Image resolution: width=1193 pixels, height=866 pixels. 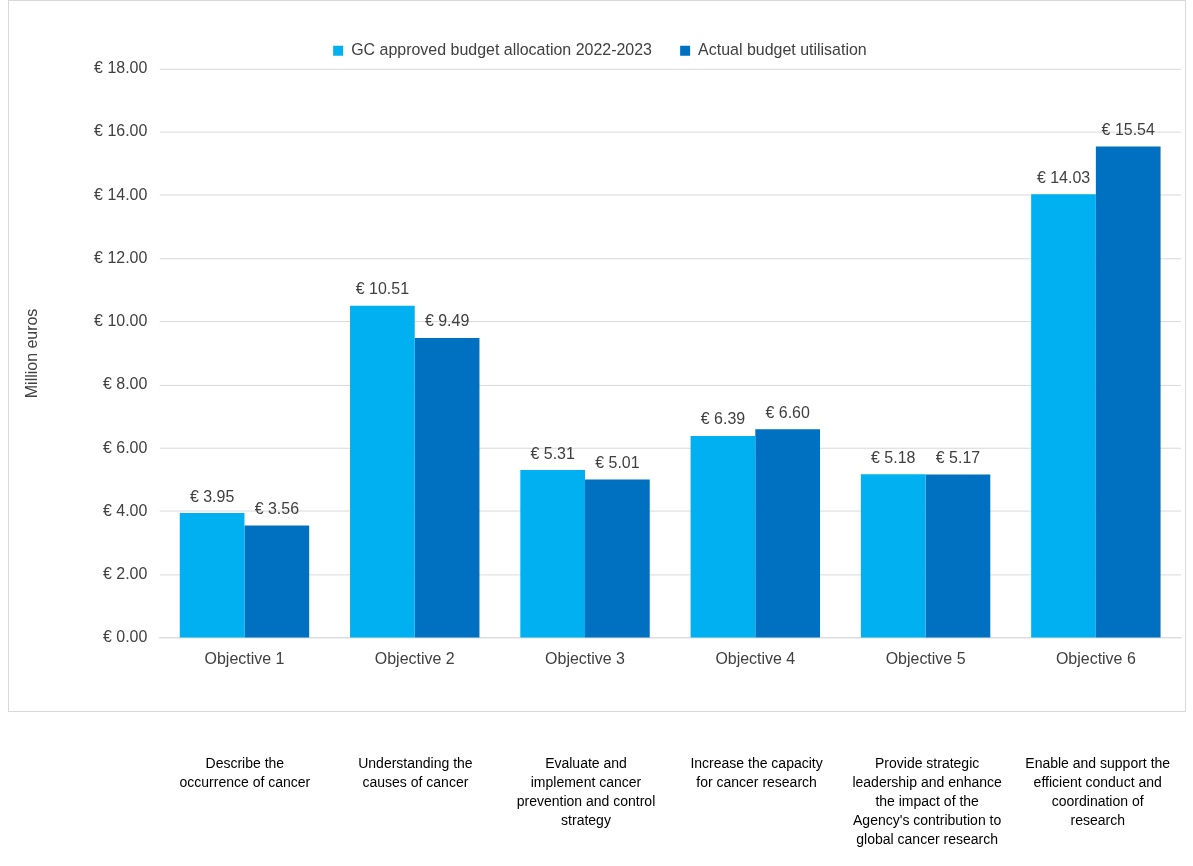 I want to click on data-label: € 6.60, so click(x=787, y=412).